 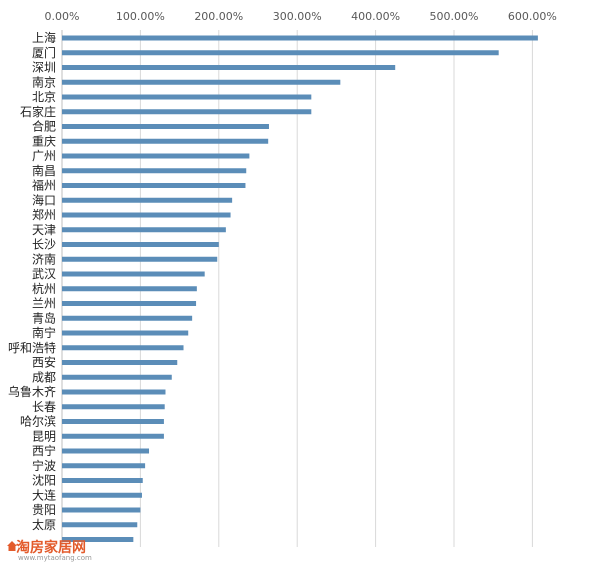 What do you see at coordinates (532, 16) in the screenshot?
I see `x-tick-label: 600.00%` at bounding box center [532, 16].